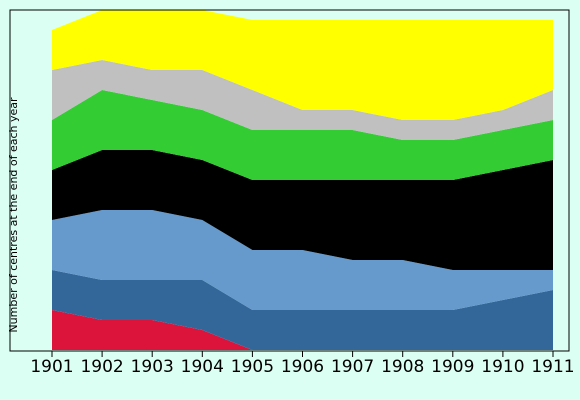  What do you see at coordinates (302, 367) in the screenshot?
I see `x-tick-label: 1906` at bounding box center [302, 367].